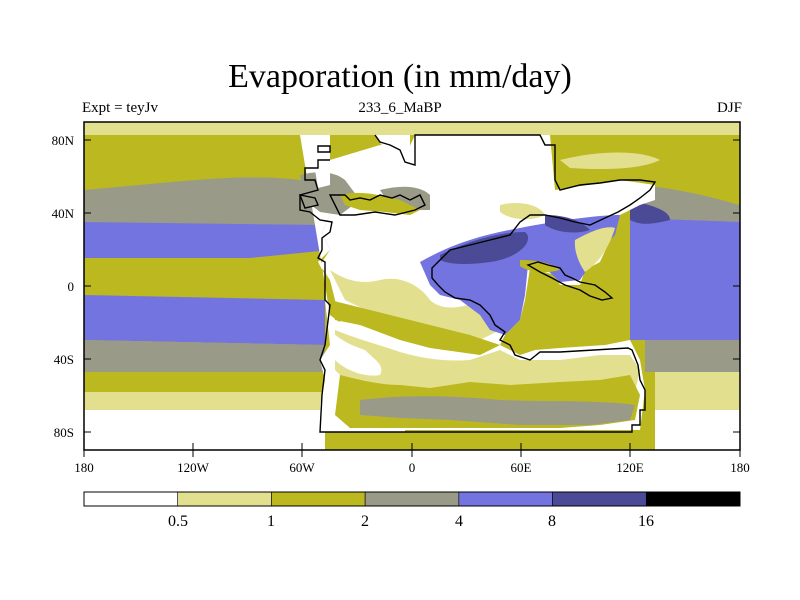 The width and height of the screenshot is (800, 600). I want to click on y-tick-label: 0, so click(71, 286).